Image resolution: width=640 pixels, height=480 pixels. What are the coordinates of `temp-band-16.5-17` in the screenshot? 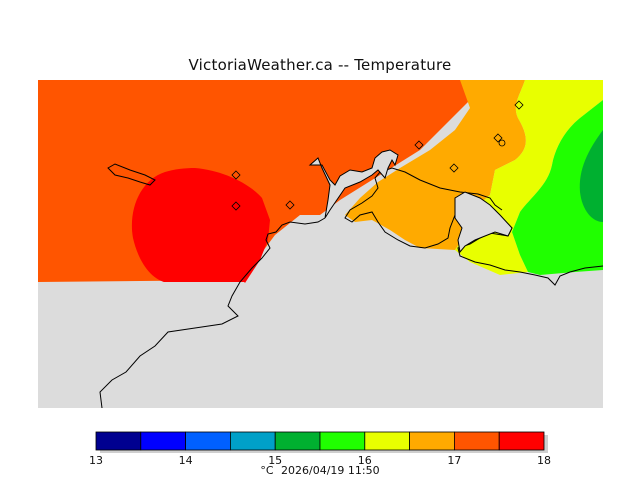 It's located at (435, 165).